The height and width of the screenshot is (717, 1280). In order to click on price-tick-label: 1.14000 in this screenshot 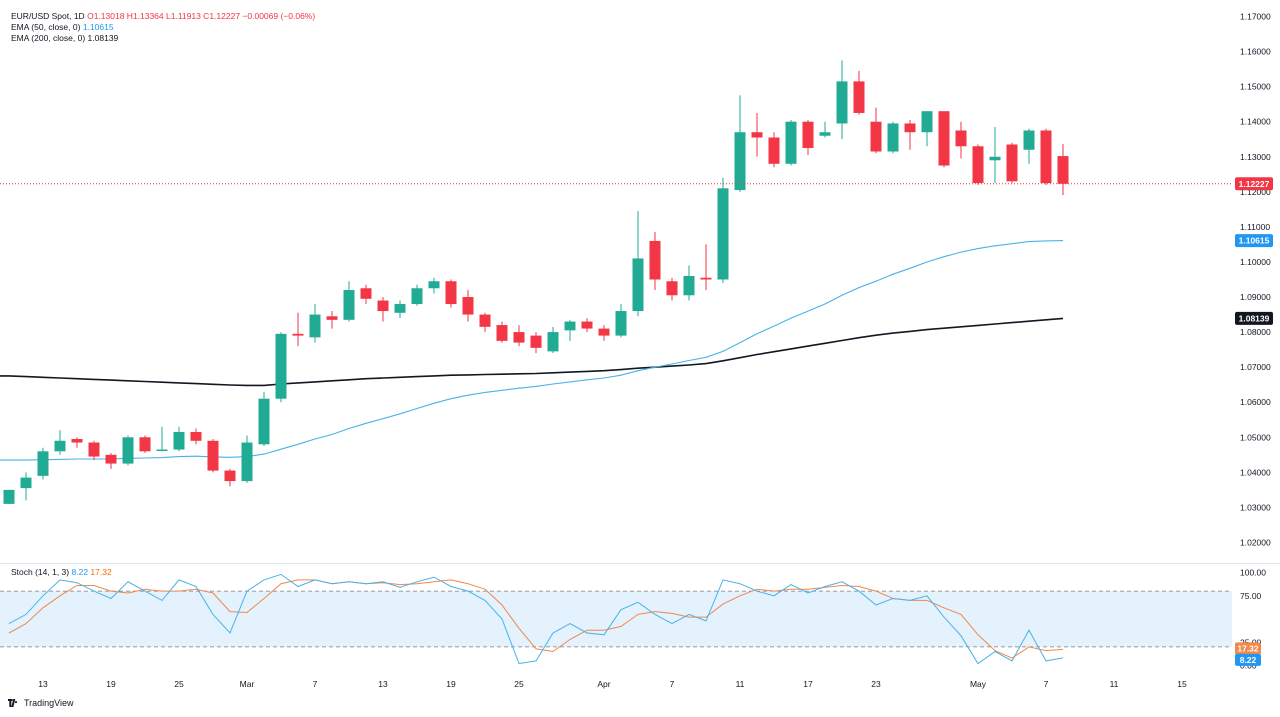, I will do `click(1255, 122)`.